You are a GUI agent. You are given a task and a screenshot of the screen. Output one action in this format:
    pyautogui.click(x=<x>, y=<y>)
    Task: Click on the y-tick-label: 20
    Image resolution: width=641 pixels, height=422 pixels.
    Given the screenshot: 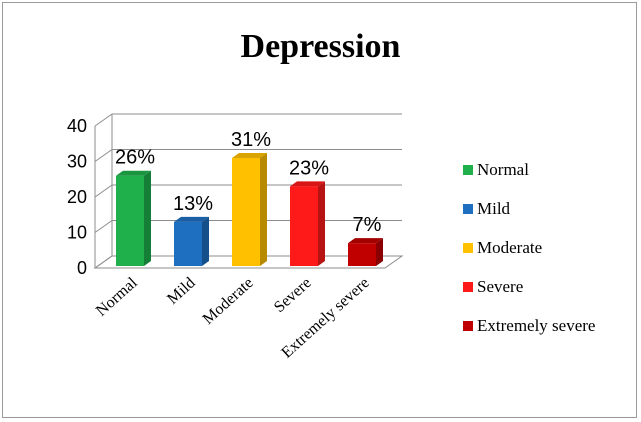 What is the action you would take?
    pyautogui.click(x=77, y=197)
    